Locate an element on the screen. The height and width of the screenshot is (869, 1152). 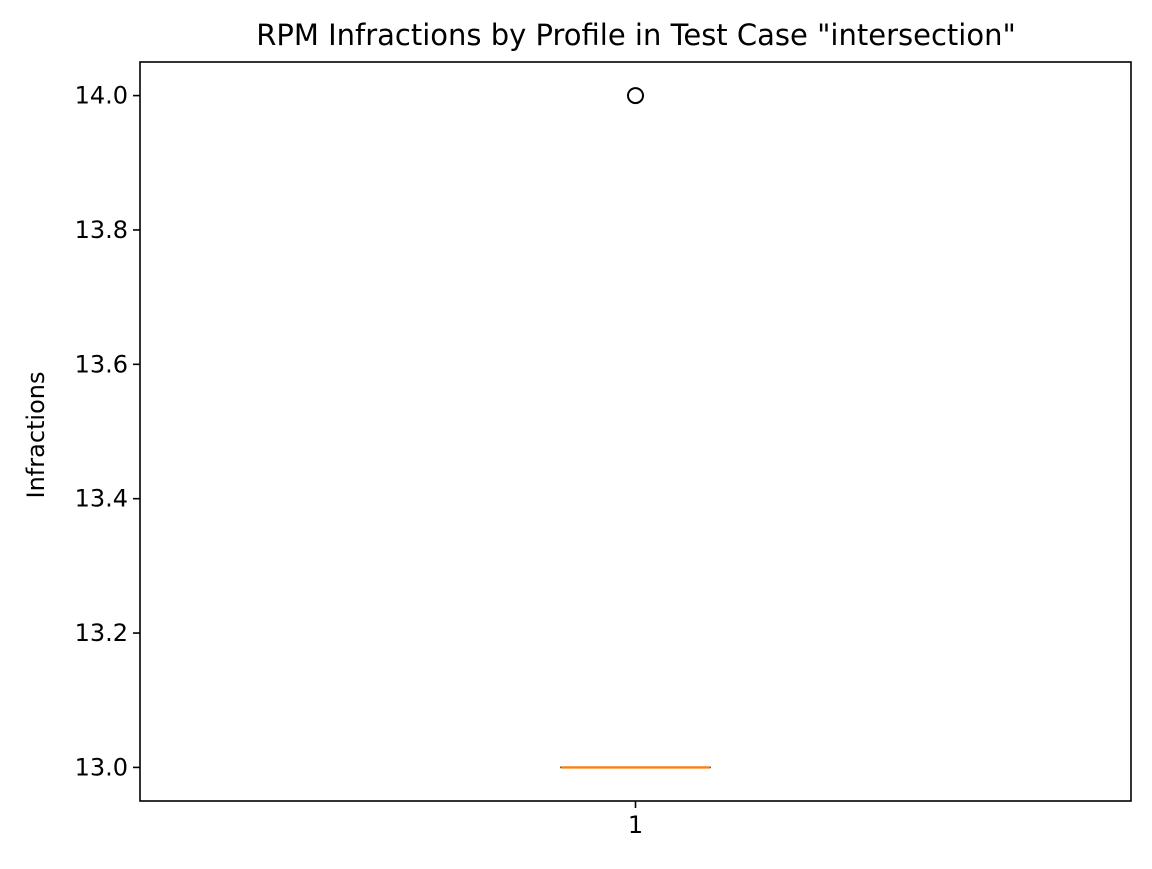
plot-marks is located at coordinates (635, 428).